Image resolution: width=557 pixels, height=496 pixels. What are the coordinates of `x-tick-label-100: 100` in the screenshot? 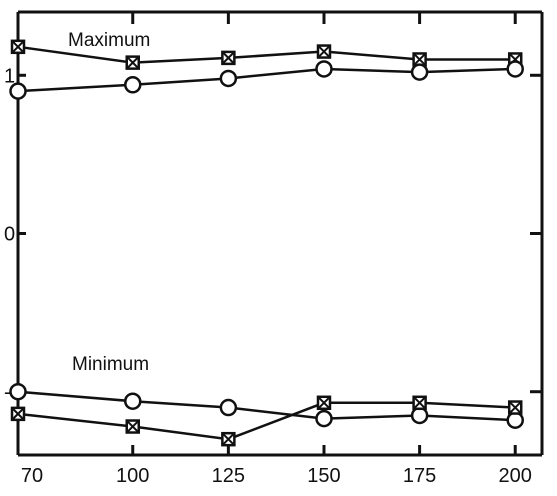 It's located at (132, 476).